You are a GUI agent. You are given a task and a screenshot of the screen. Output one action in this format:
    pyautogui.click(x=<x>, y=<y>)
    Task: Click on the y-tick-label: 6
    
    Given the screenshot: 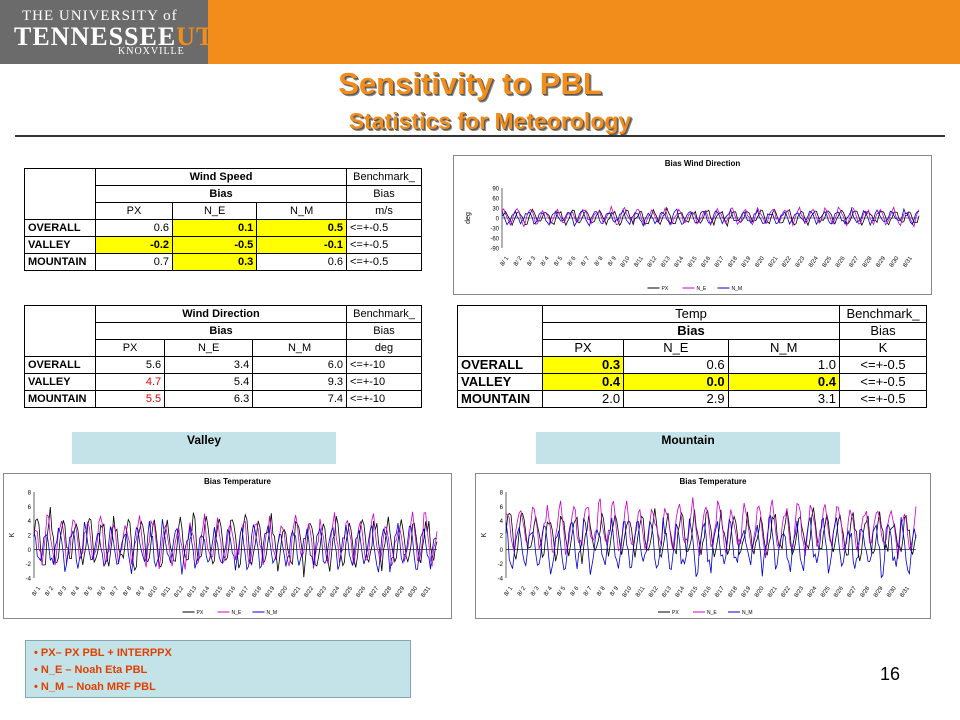 What is the action you would take?
    pyautogui.click(x=502, y=508)
    